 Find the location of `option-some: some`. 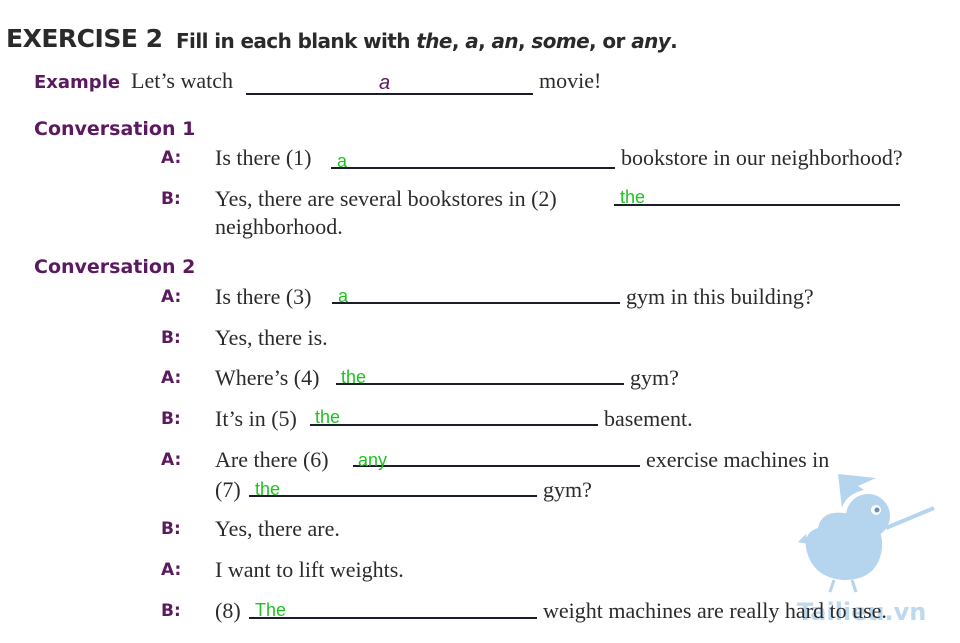

option-some: some is located at coordinates (560, 41).